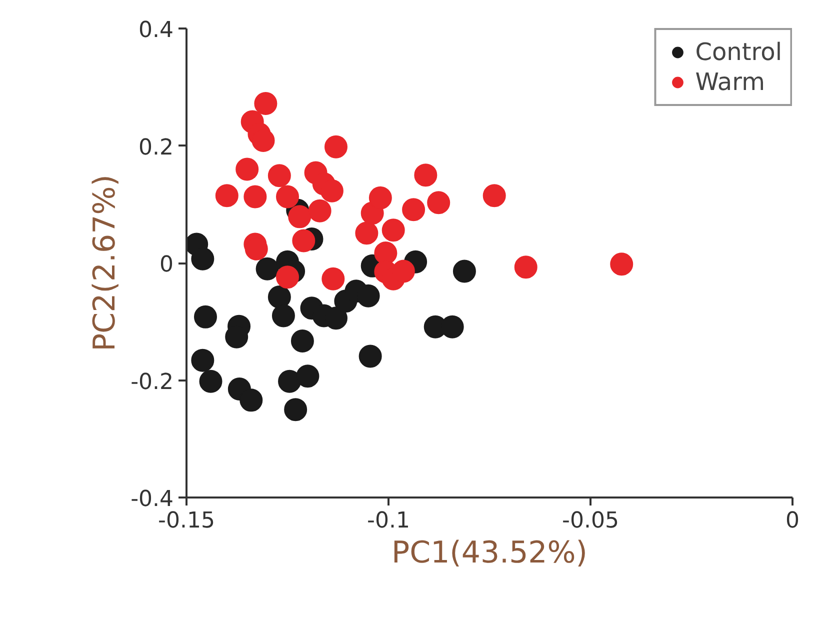 The height and width of the screenshot is (617, 820). Describe the element at coordinates (738, 52) in the screenshot. I see `legend-label: Control` at that location.